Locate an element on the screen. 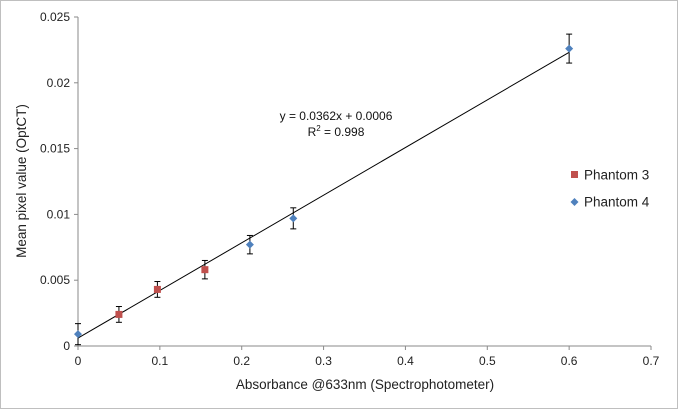 The image size is (678, 409). legend-item-phantom-3: Phantom 3 is located at coordinates (610, 175).